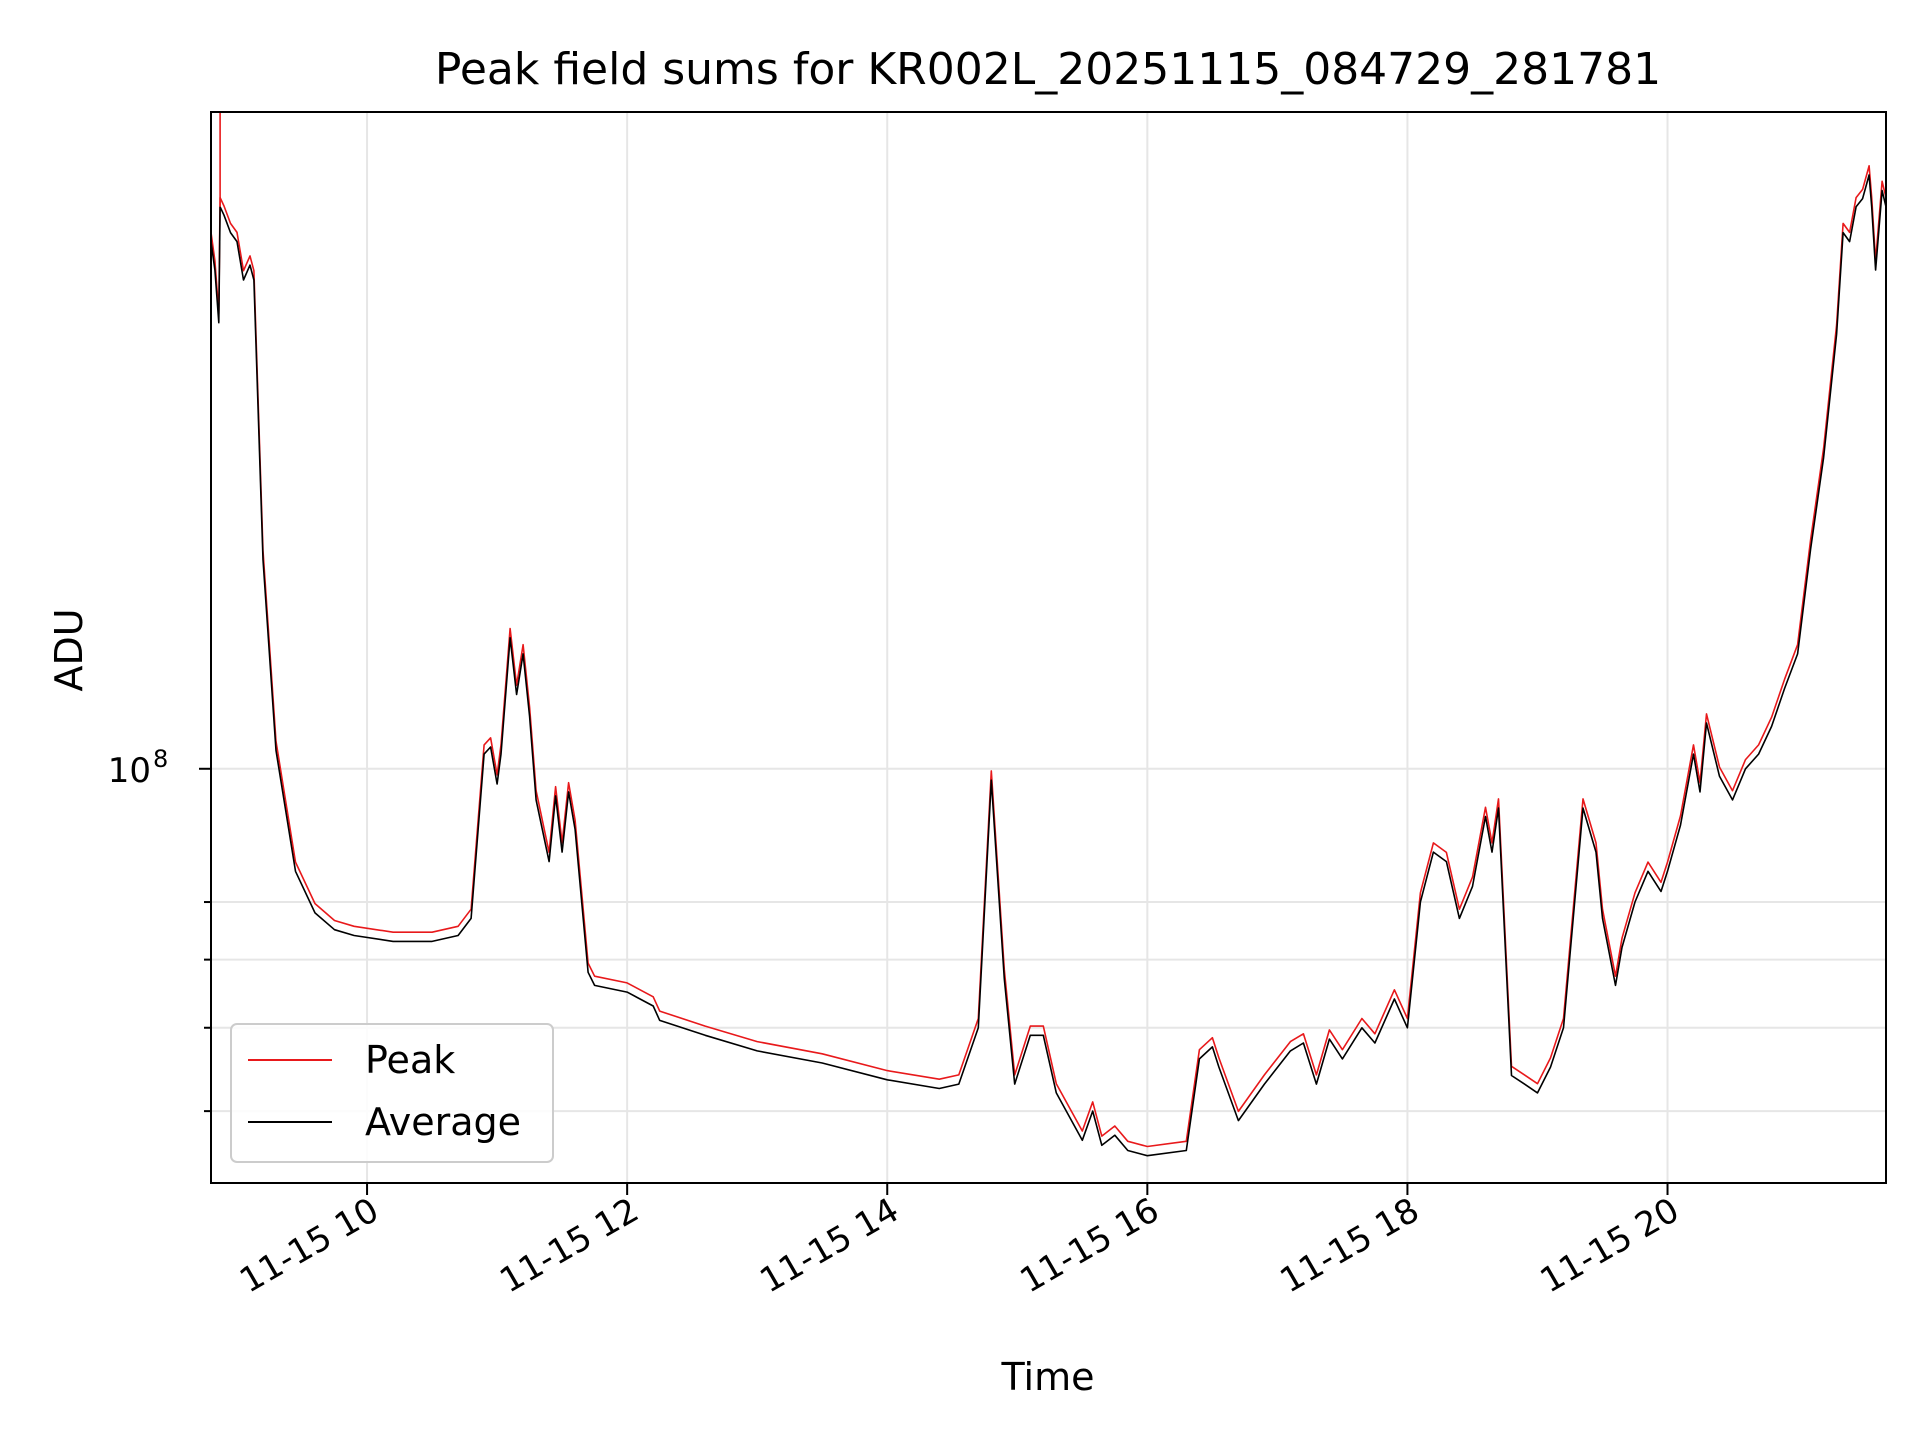  Describe the element at coordinates (443, 1122) in the screenshot. I see `legend-average-label: Average` at that location.